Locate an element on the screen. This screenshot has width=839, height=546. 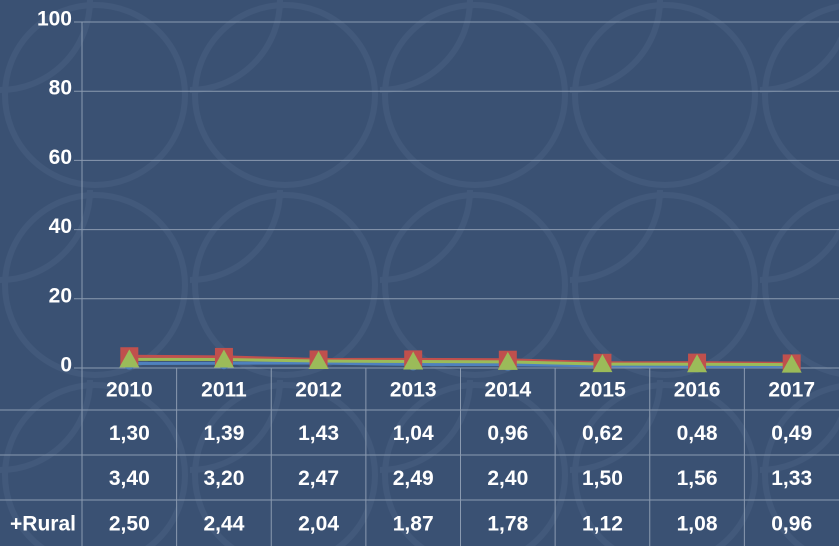
y-tick-label: 80 is located at coordinates (60, 88).